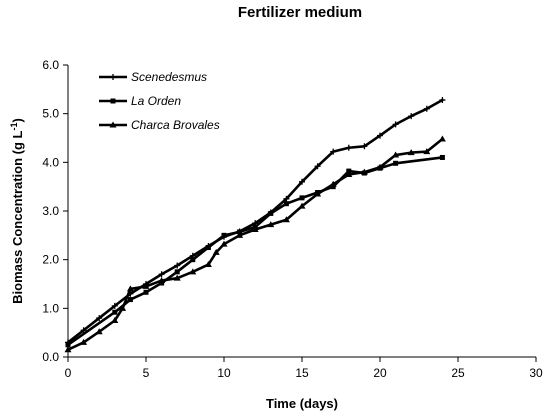 The width and height of the screenshot is (550, 414). Describe the element at coordinates (458, 373) in the screenshot. I see `x-tick-label: 25` at that location.